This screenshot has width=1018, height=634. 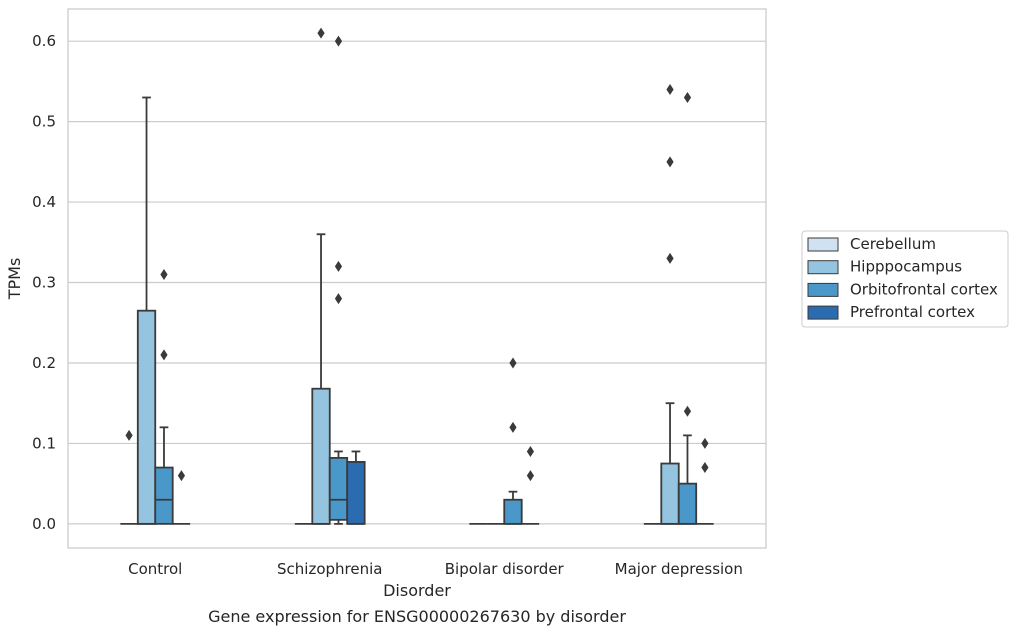 What do you see at coordinates (44, 41) in the screenshot?
I see `y-tick-label: 0.6` at bounding box center [44, 41].